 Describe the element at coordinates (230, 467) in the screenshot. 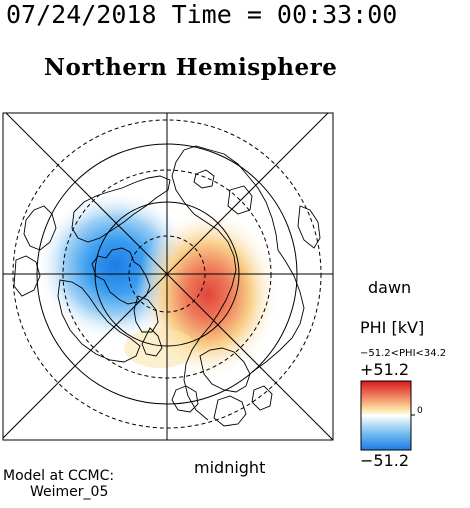

I see `midnight-label: midnight` at that location.